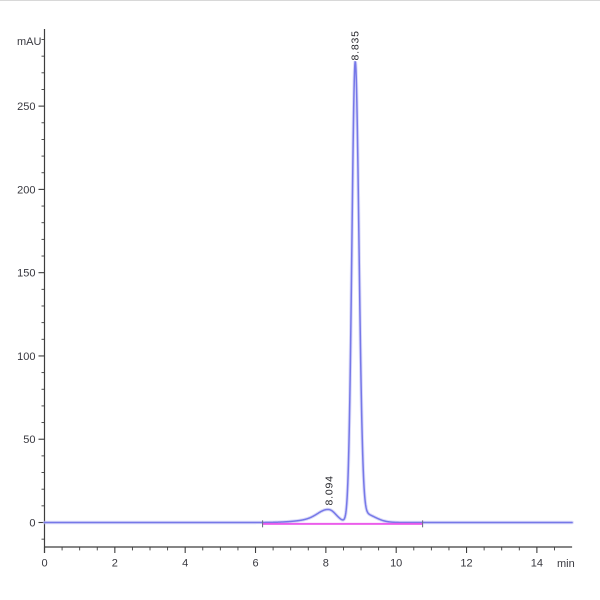 The width and height of the screenshot is (600, 600). Describe the element at coordinates (566, 564) in the screenshot. I see `x-axis-title: min` at that location.